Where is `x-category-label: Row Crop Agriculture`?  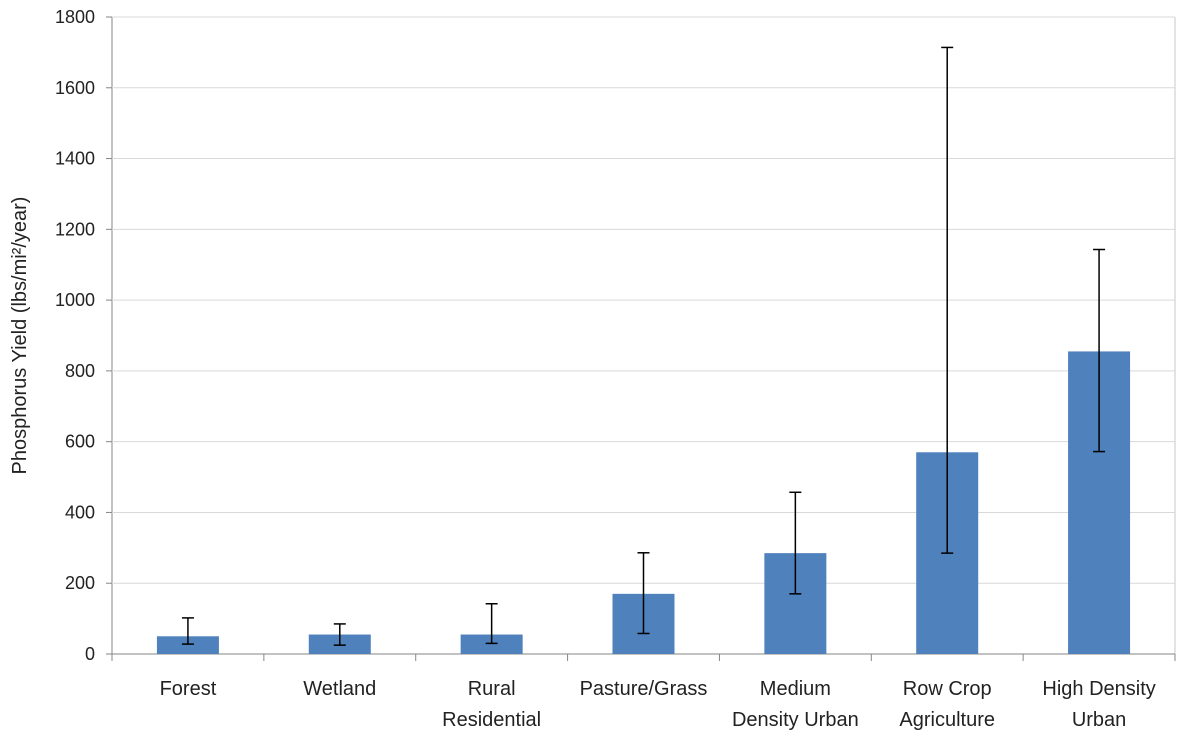 x-category-label: Row Crop Agriculture is located at coordinates (947, 704).